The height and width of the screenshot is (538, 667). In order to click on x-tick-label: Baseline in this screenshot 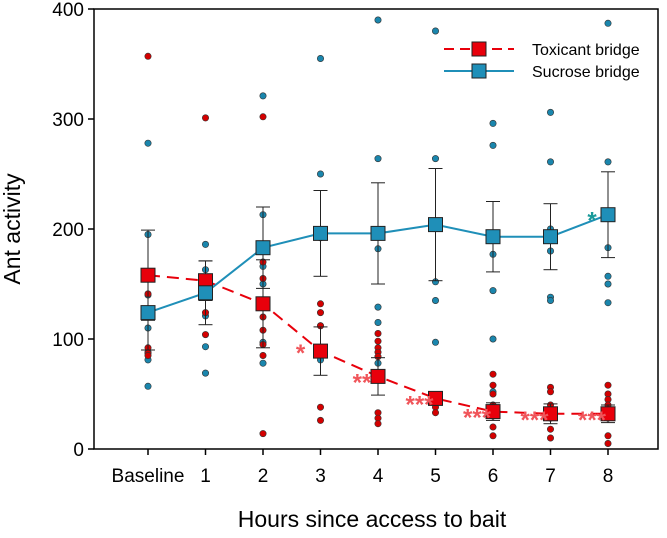, I will do `click(148, 476)`.